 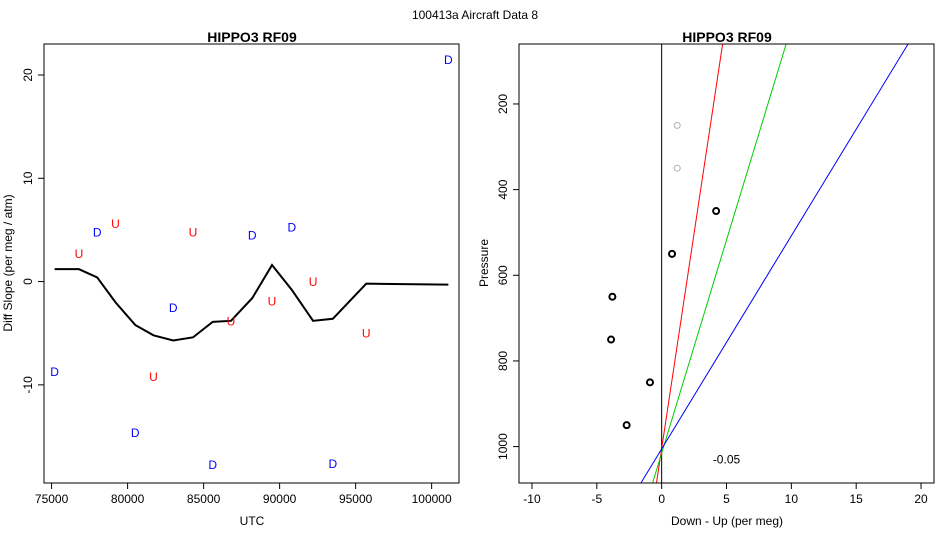 I want to click on x-tick-label: 90000, so click(x=280, y=499).